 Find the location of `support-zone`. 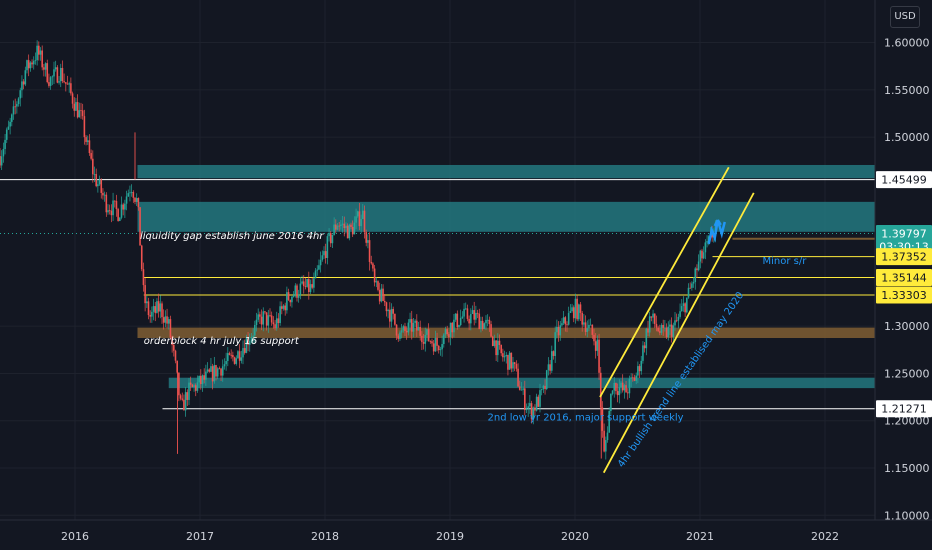

support-zone is located at coordinates (521, 383).